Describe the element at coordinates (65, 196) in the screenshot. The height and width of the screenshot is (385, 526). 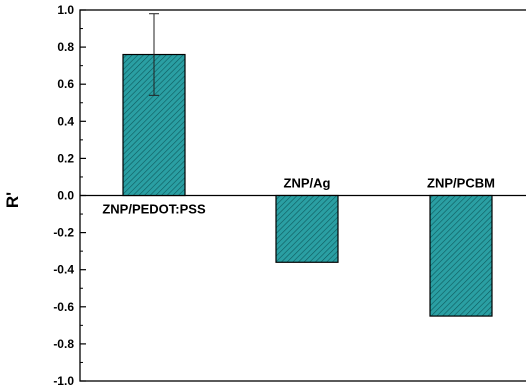
I see `y-tick-label: 0.0` at that location.